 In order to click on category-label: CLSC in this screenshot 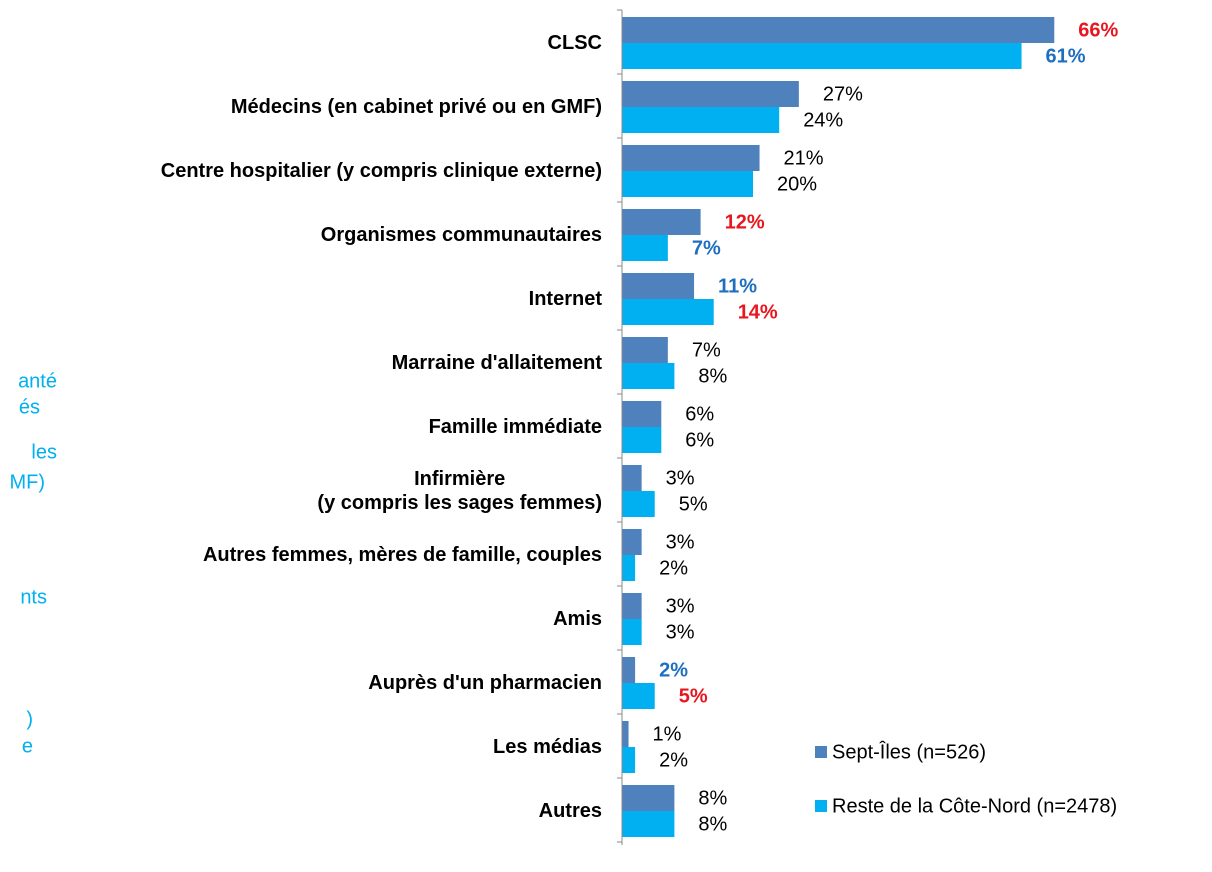, I will do `click(574, 43)`.